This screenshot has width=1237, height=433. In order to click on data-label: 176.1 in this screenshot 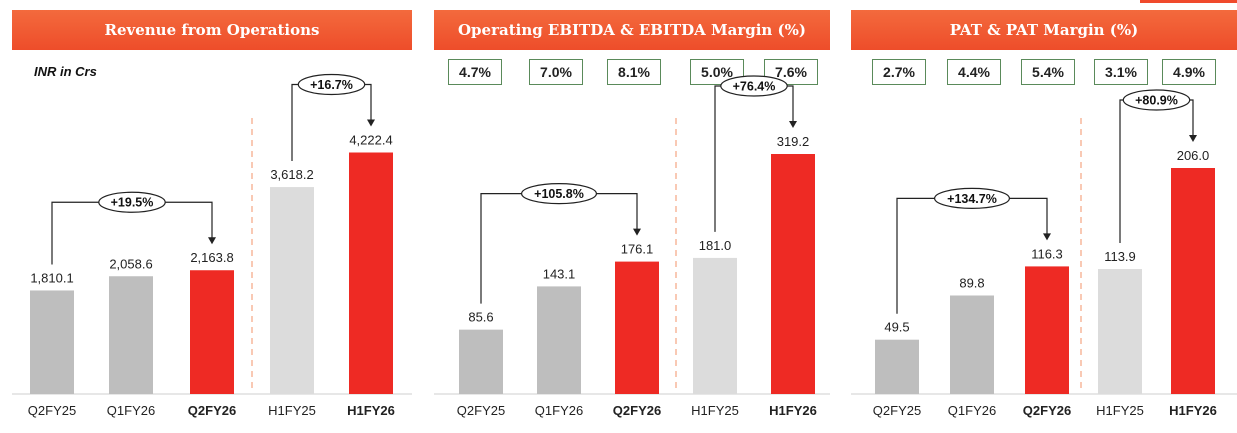, I will do `click(637, 249)`.